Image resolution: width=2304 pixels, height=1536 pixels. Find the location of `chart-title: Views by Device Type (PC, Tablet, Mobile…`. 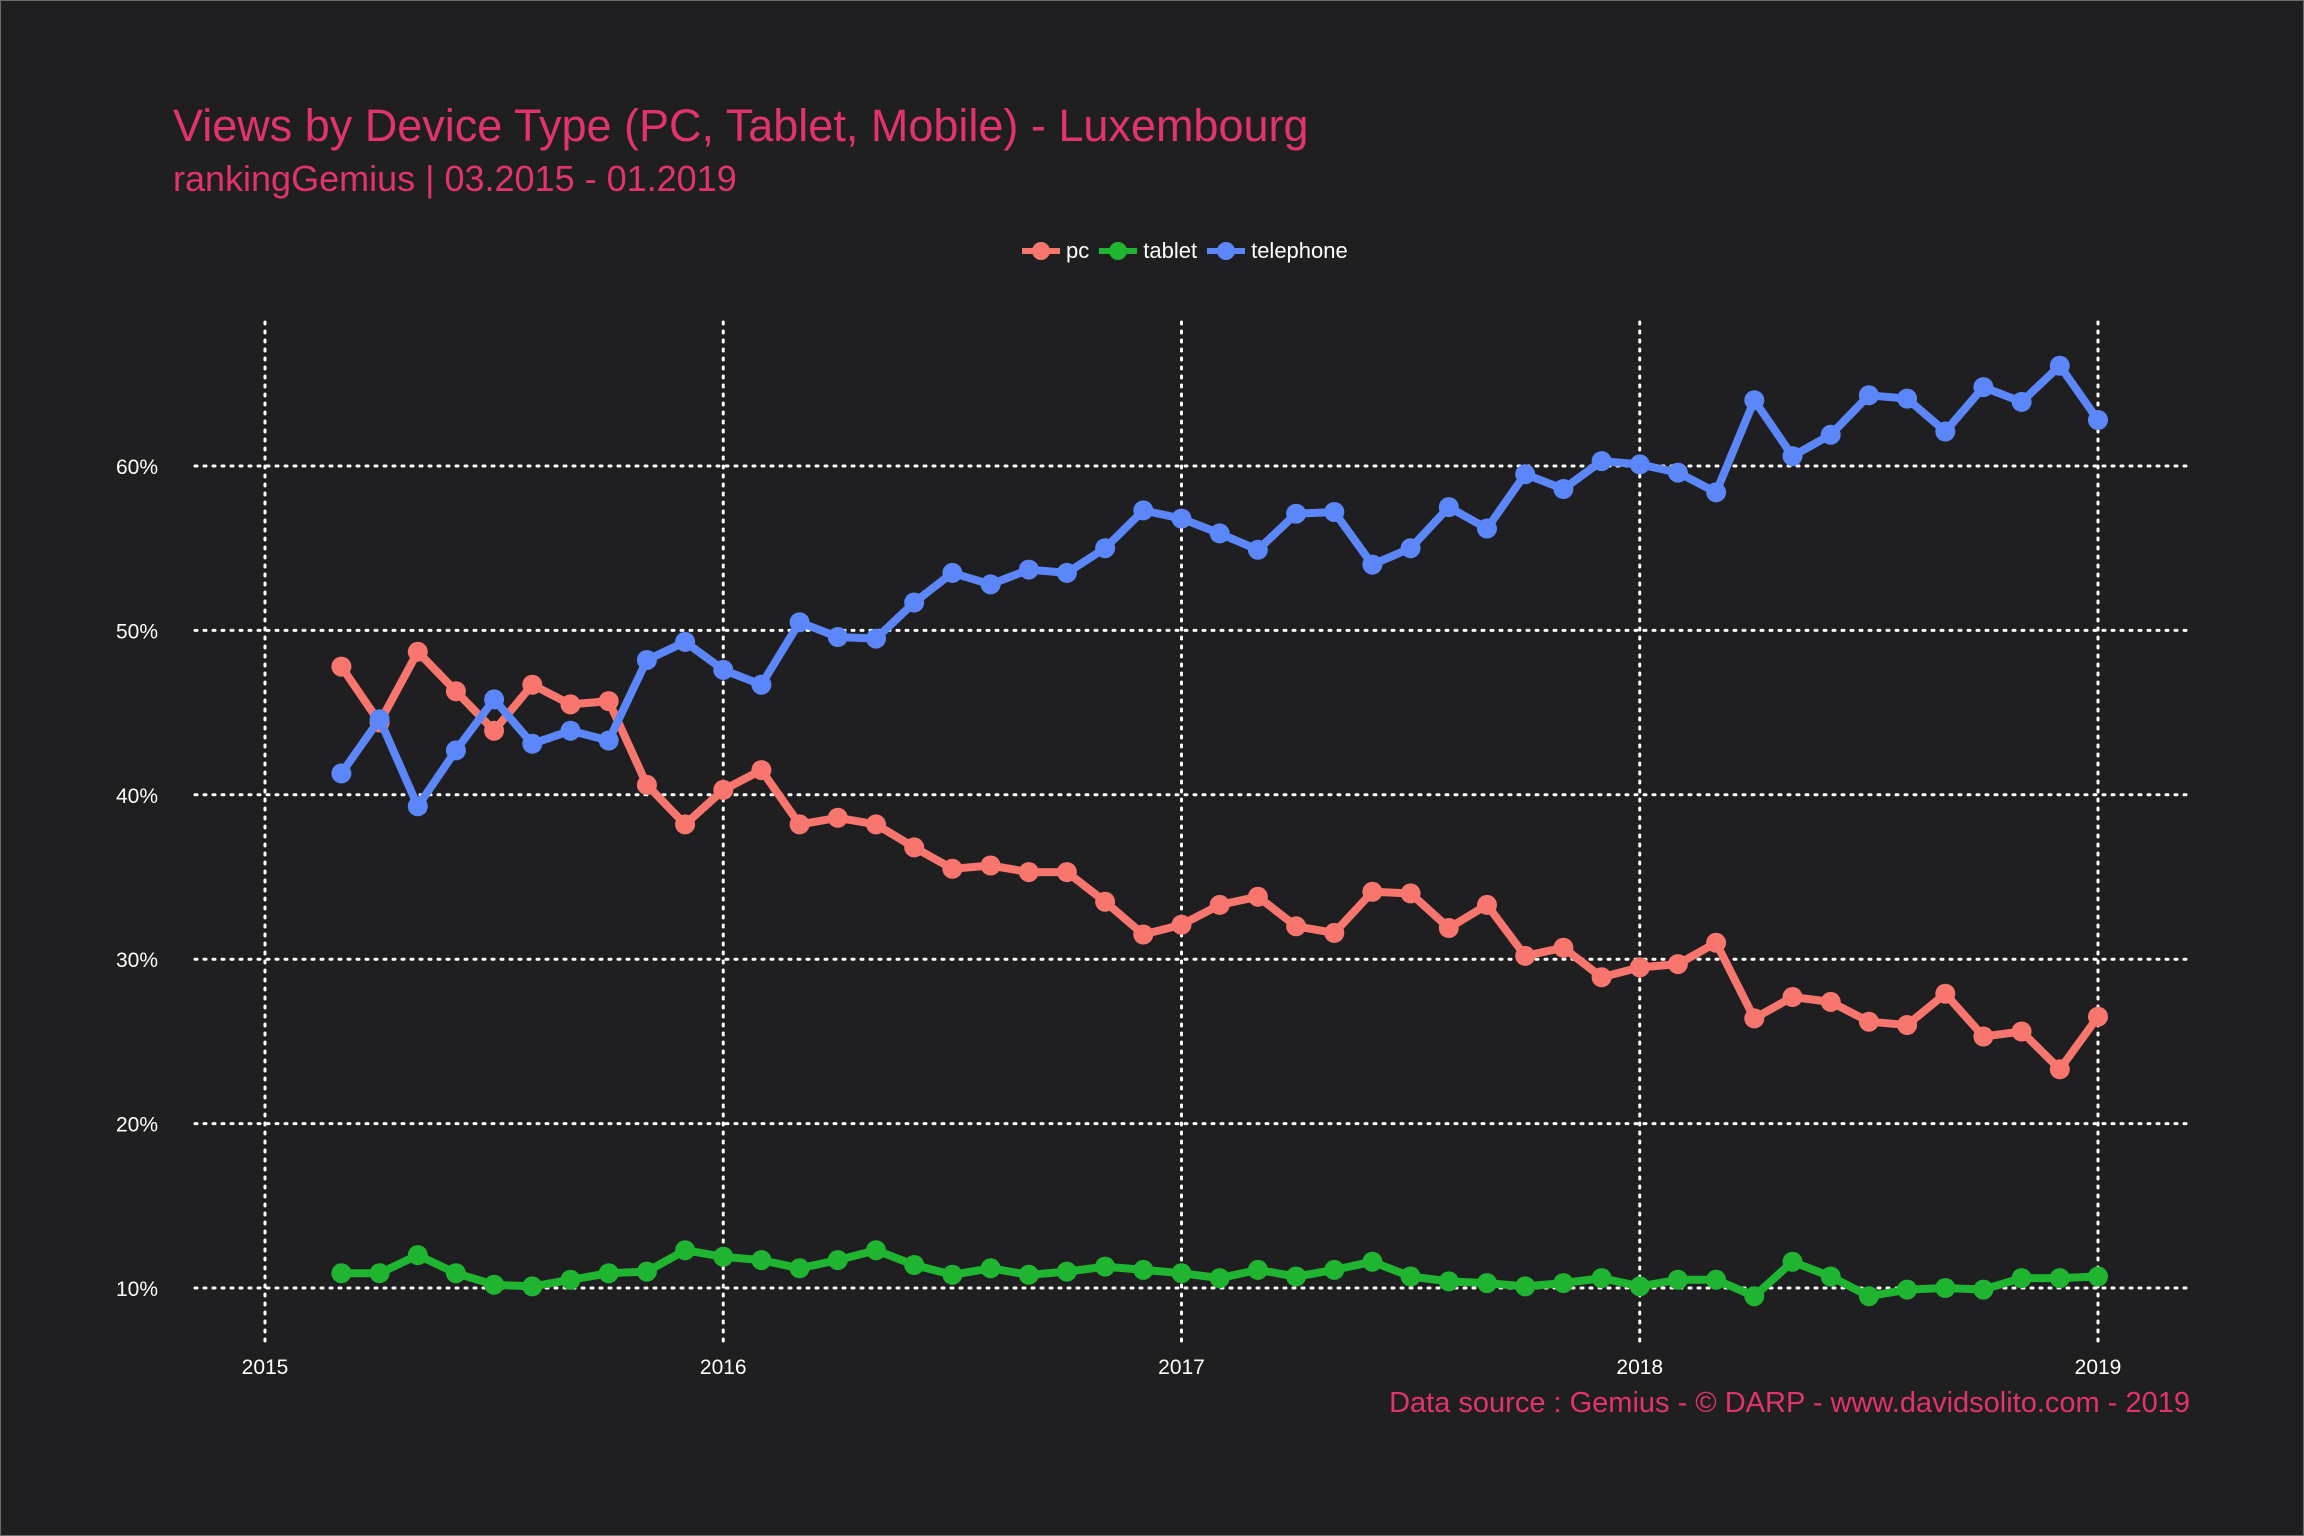

chart-title: Views by Device Type (PC, Tablet, Mobile… is located at coordinates (741, 125).